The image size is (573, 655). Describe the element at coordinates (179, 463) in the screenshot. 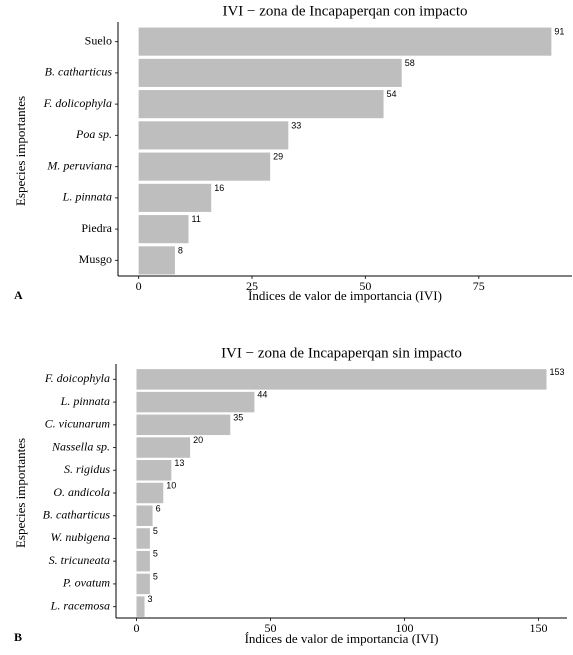

I see `value-label: 13` at that location.